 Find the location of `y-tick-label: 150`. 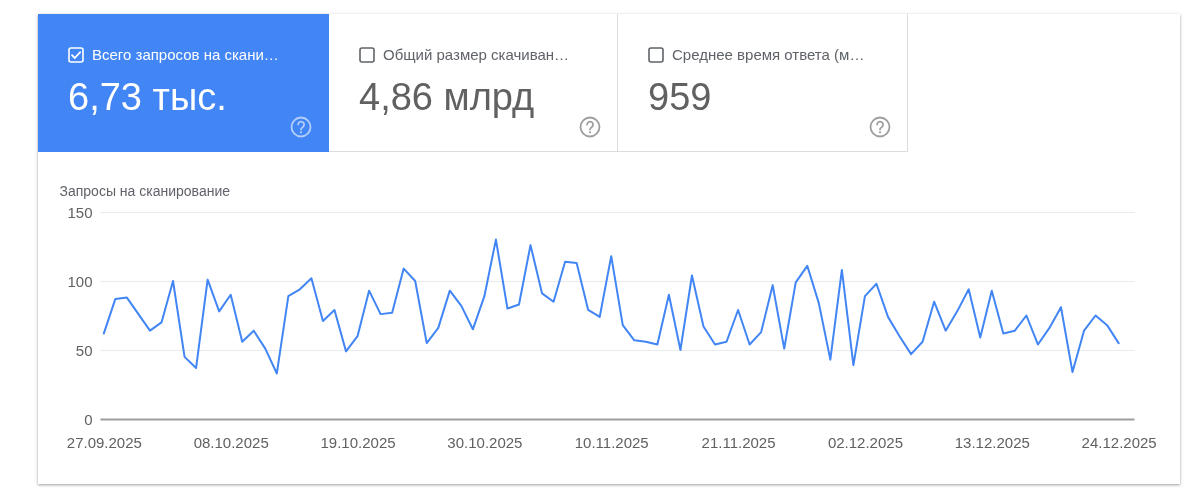

y-tick-label: 150 is located at coordinates (80, 212).